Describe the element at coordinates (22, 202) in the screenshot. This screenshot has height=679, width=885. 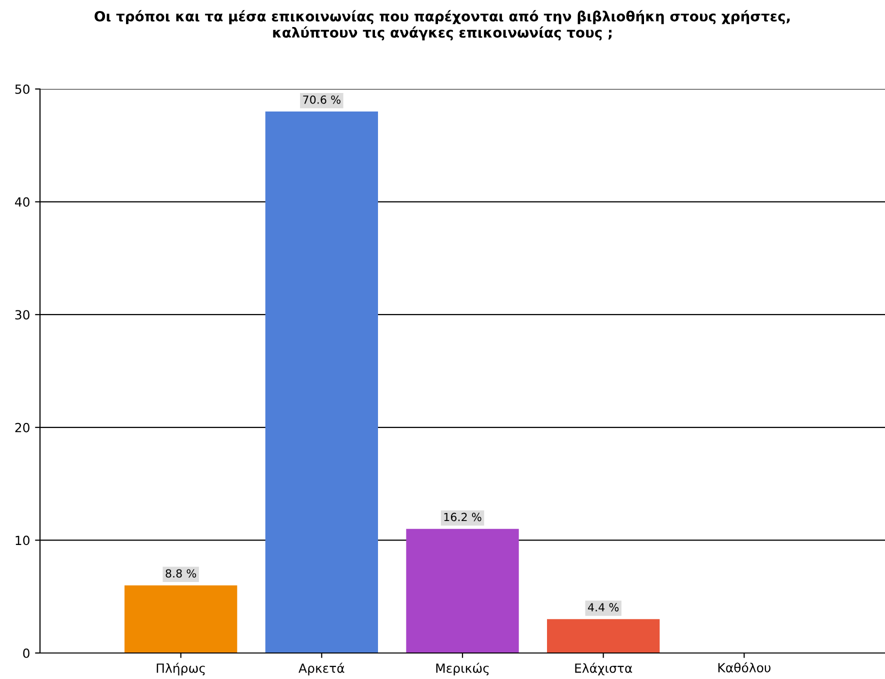
I see `y-tick-label: 40` at that location.